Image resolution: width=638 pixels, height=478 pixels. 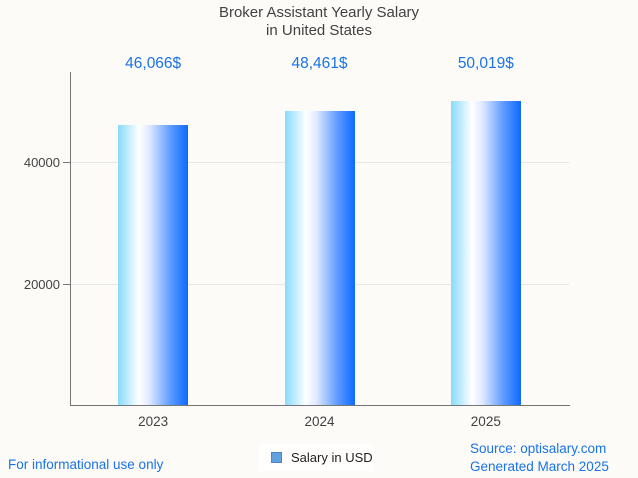 What do you see at coordinates (485, 253) in the screenshot?
I see `bar-2025` at bounding box center [485, 253].